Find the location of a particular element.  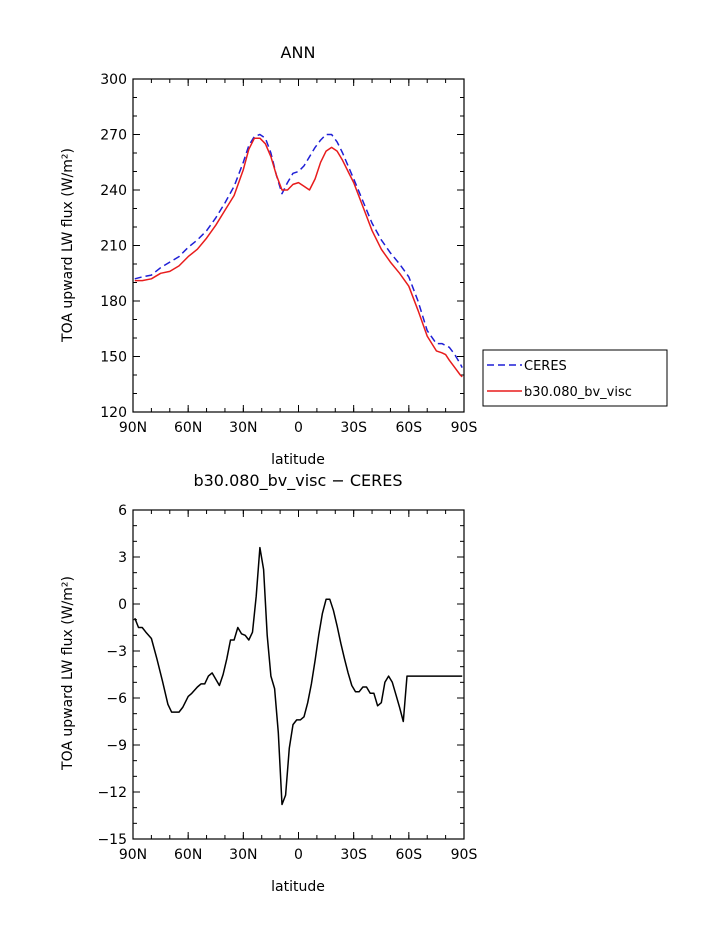

upper-x-tick-label: 90N is located at coordinates (133, 428).